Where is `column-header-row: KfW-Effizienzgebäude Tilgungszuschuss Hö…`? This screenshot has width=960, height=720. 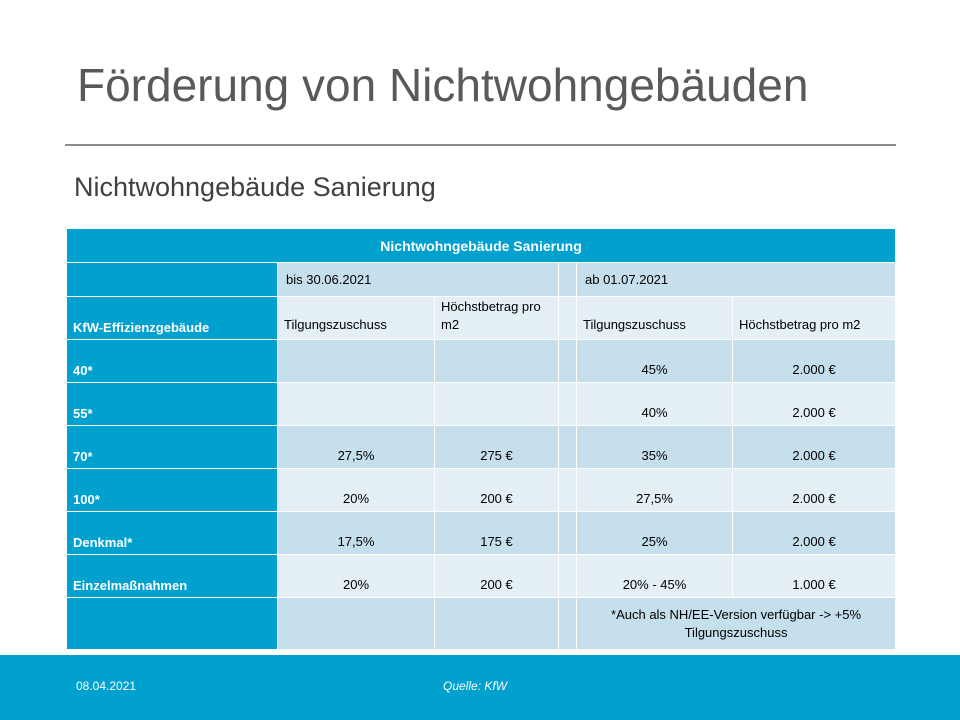
column-header-row: KfW-Effizienzgebäude Tilgungszuschuss Hö… is located at coordinates (481, 318).